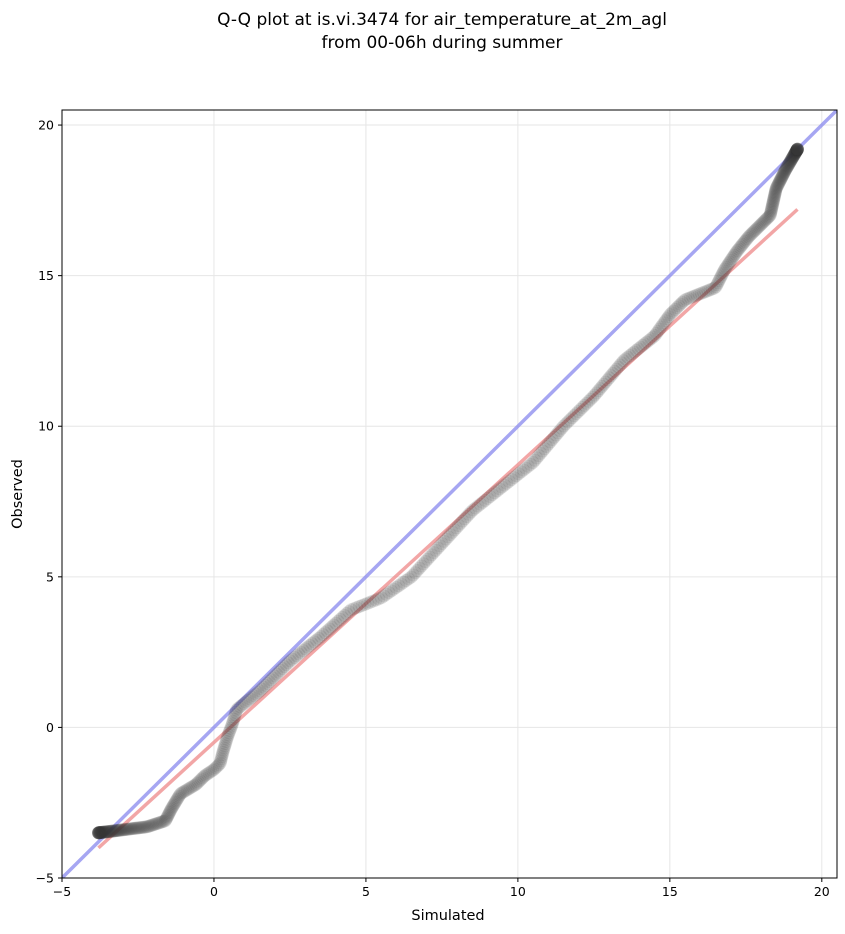 The image size is (845, 934). Describe the element at coordinates (214, 891) in the screenshot. I see `x-tick-label: 0` at that location.